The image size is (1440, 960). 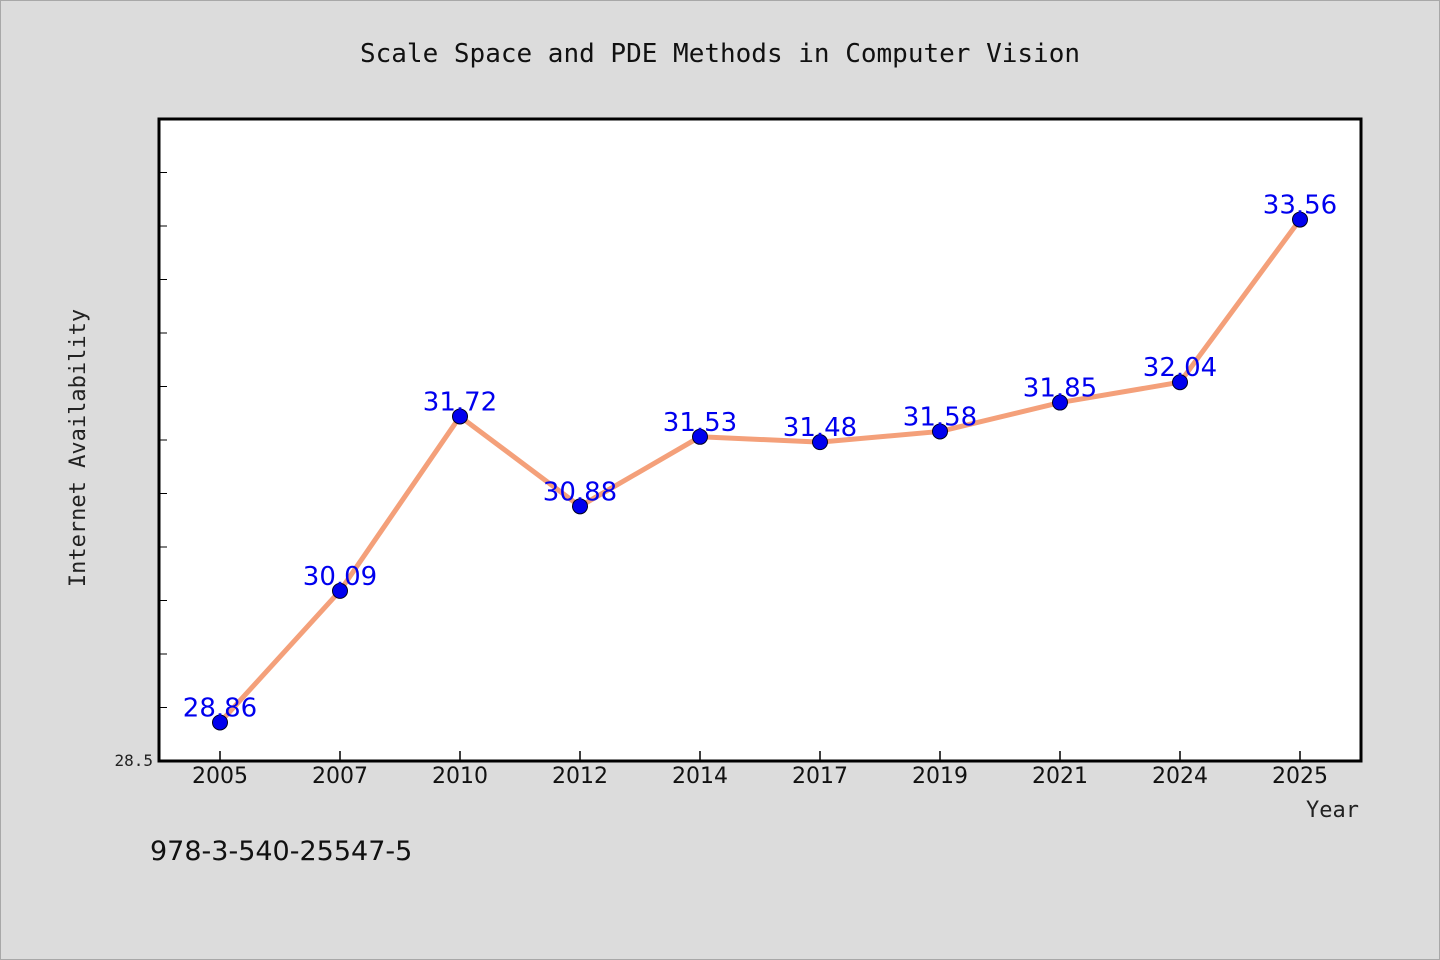 I want to click on x-tick-label: 2005, so click(x=220, y=776).